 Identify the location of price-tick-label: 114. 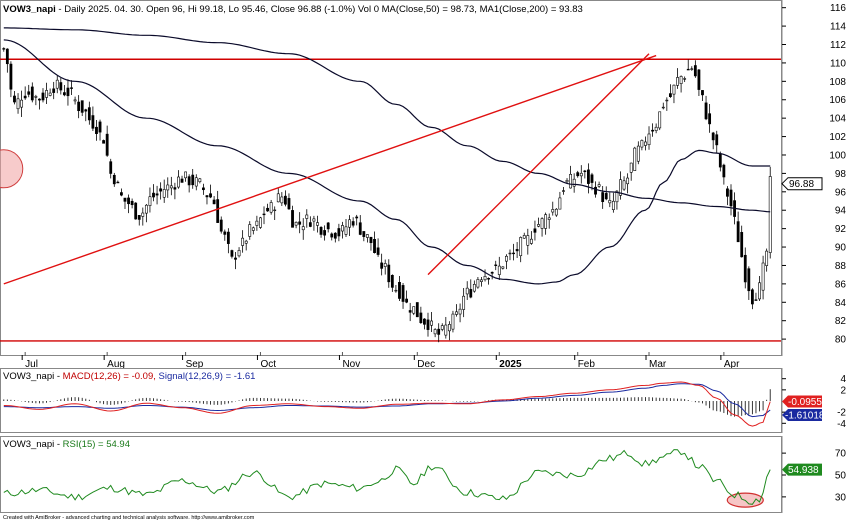
(838, 27).